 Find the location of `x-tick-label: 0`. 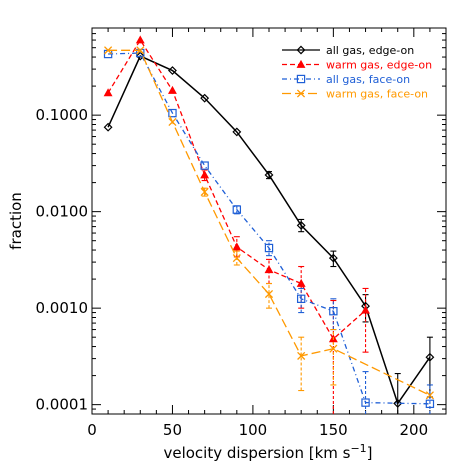

x-tick-label: 0 is located at coordinates (92, 430).